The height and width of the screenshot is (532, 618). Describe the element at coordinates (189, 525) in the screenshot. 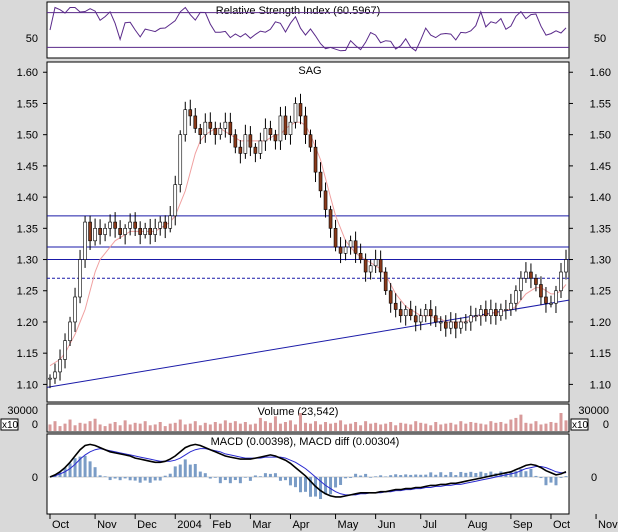

I see `x-tick-label: 2004` at that location.